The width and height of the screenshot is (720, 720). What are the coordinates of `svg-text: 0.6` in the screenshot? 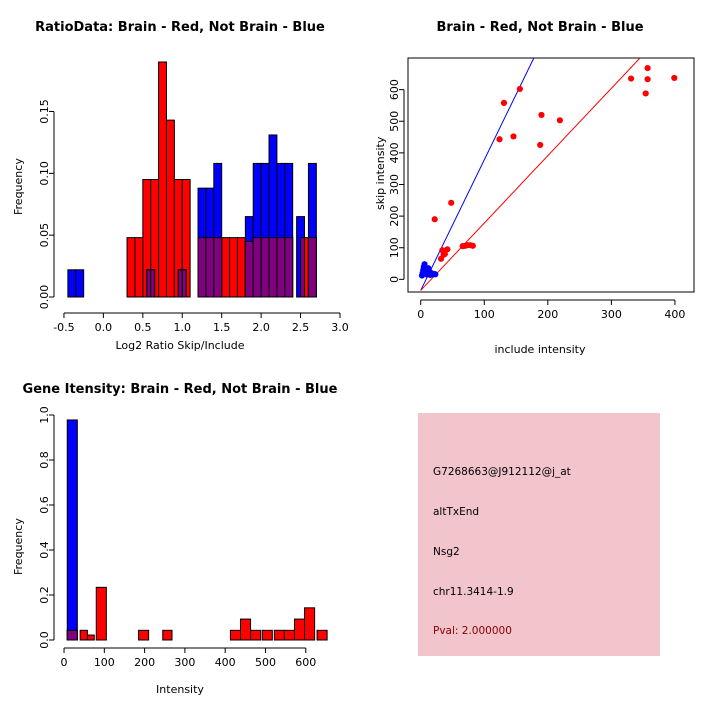 It's located at (44, 505).